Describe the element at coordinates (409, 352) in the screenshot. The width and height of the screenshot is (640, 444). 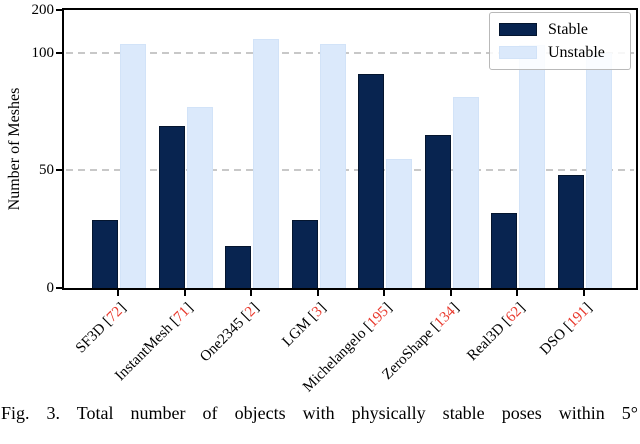
I see `category-name: ZeroShape` at that location.